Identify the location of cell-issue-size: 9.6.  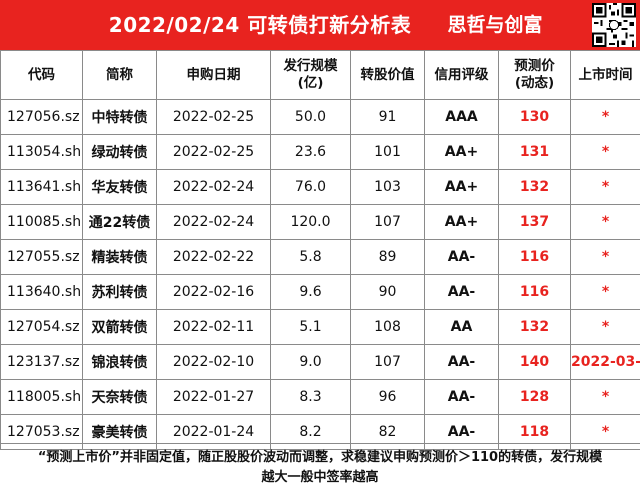
(310, 292).